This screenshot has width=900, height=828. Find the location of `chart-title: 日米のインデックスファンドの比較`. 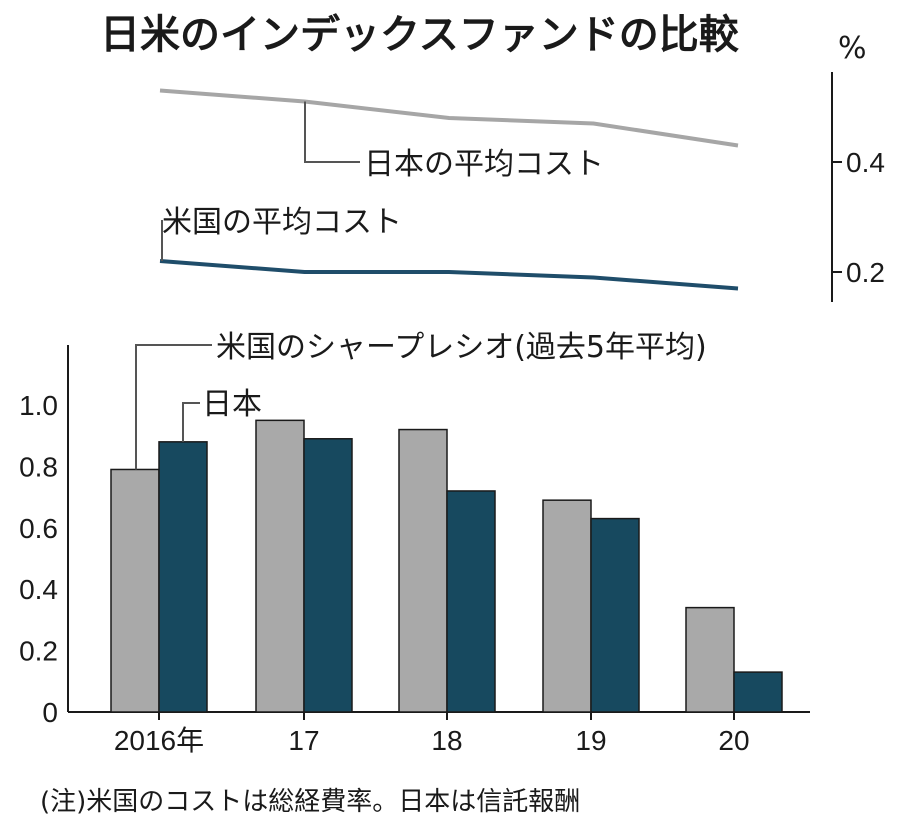

chart-title: 日米のインデックスファンドの比較 is located at coordinates (420, 35).